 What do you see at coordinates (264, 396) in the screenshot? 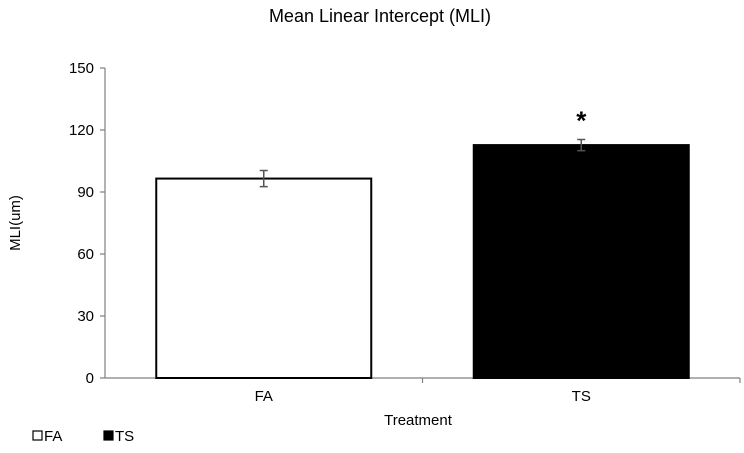
I see `x-tick-label: FA` at bounding box center [264, 396].